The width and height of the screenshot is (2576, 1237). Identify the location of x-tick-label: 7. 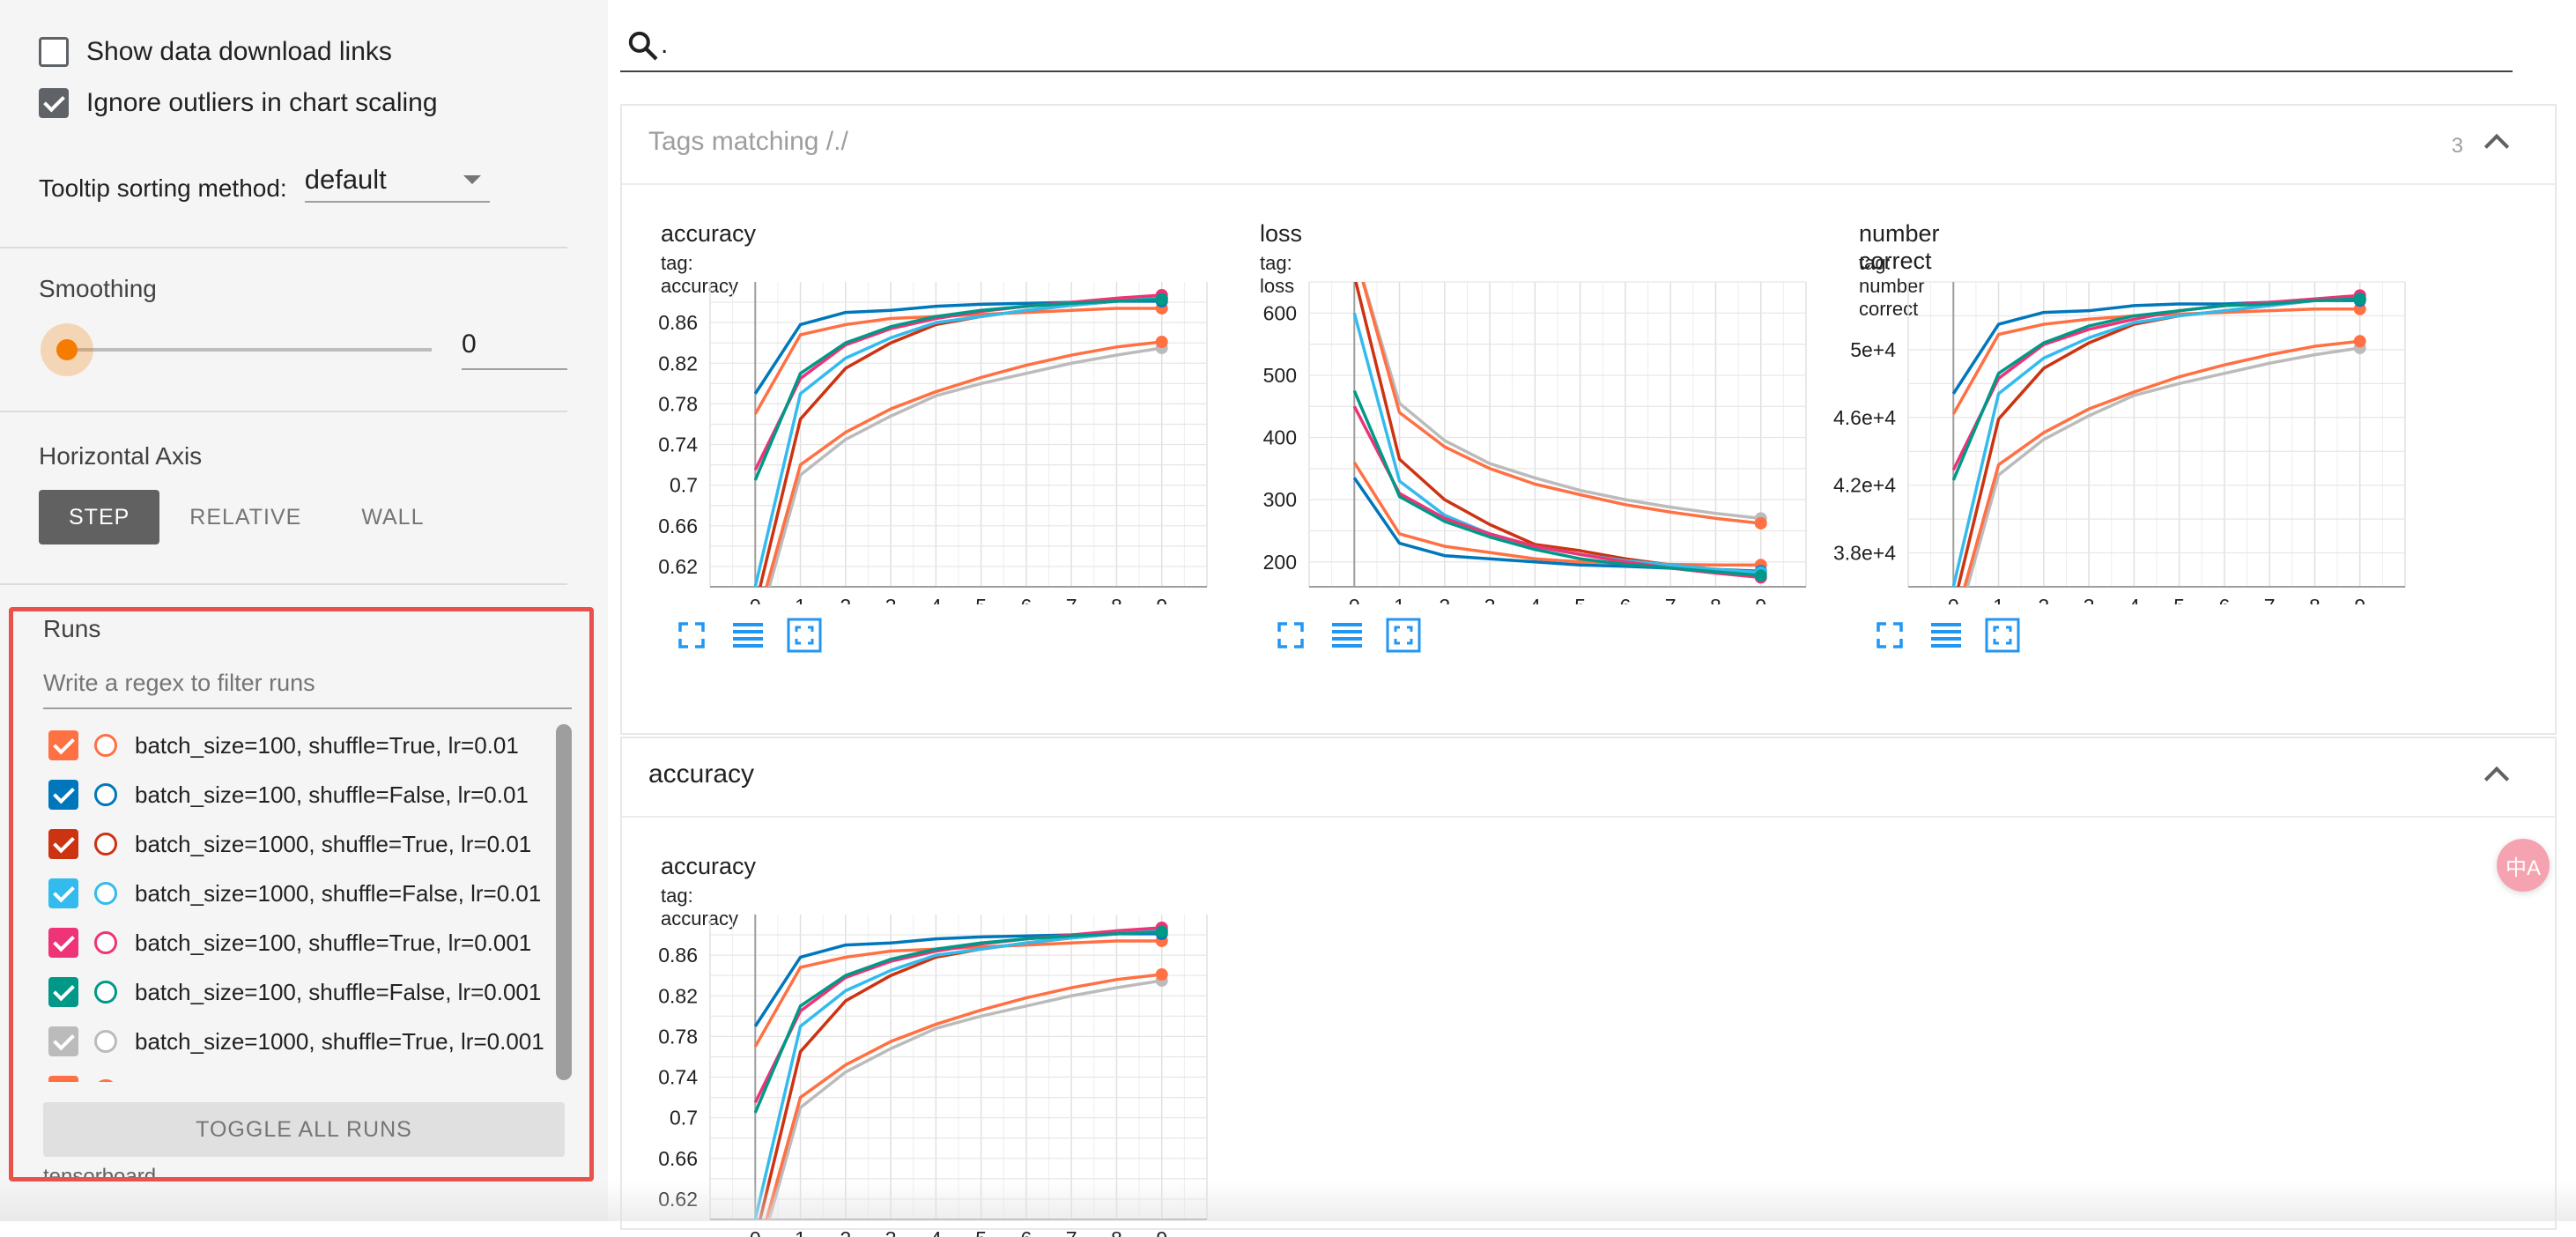
(1071, 600).